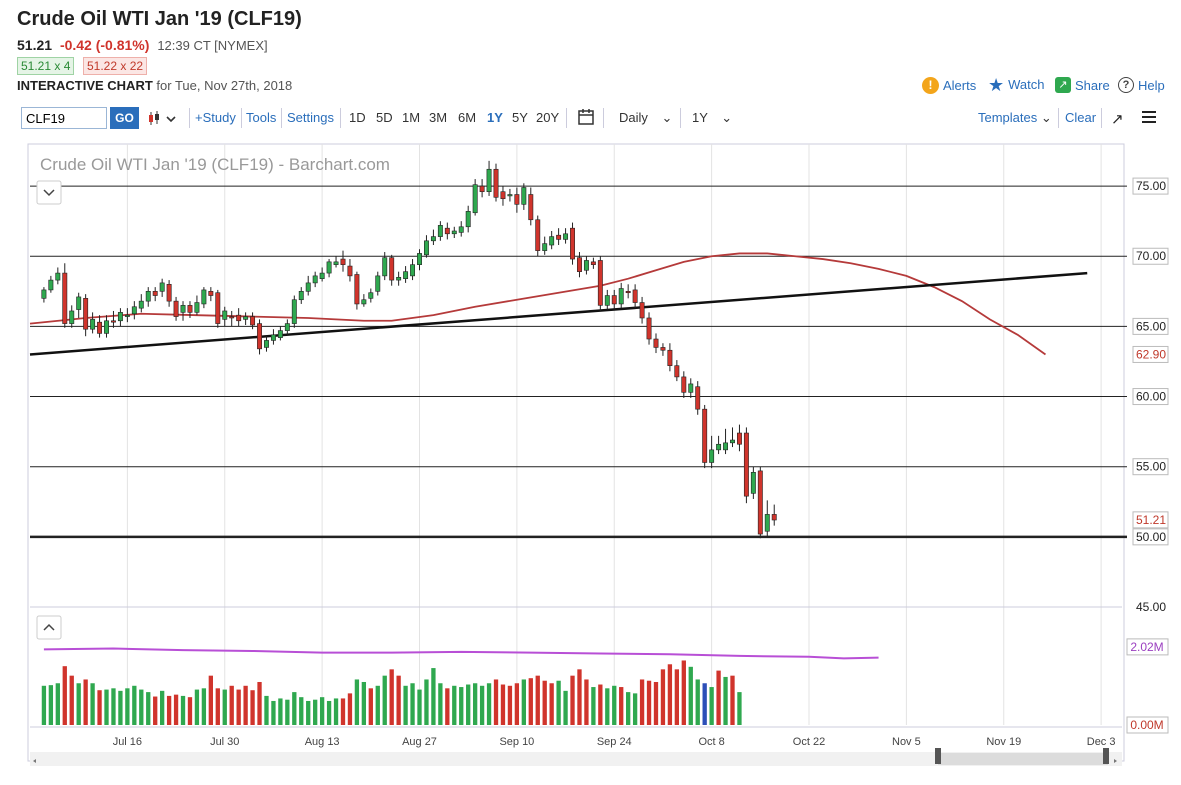 The image size is (1181, 785). I want to click on x-tick-label: Jul 30, so click(224, 742).